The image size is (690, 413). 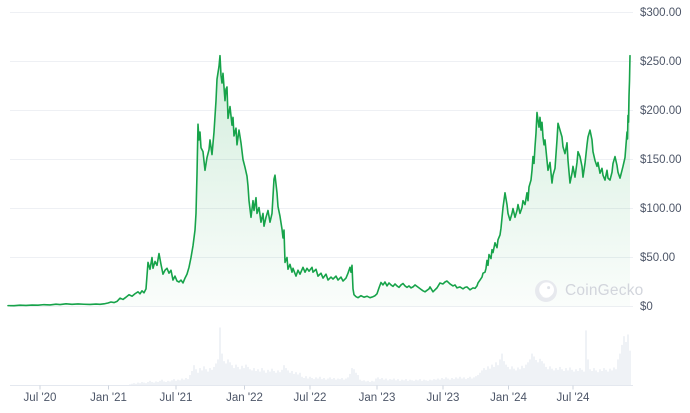 I want to click on x-axis-label: Jan '22, so click(x=244, y=398).